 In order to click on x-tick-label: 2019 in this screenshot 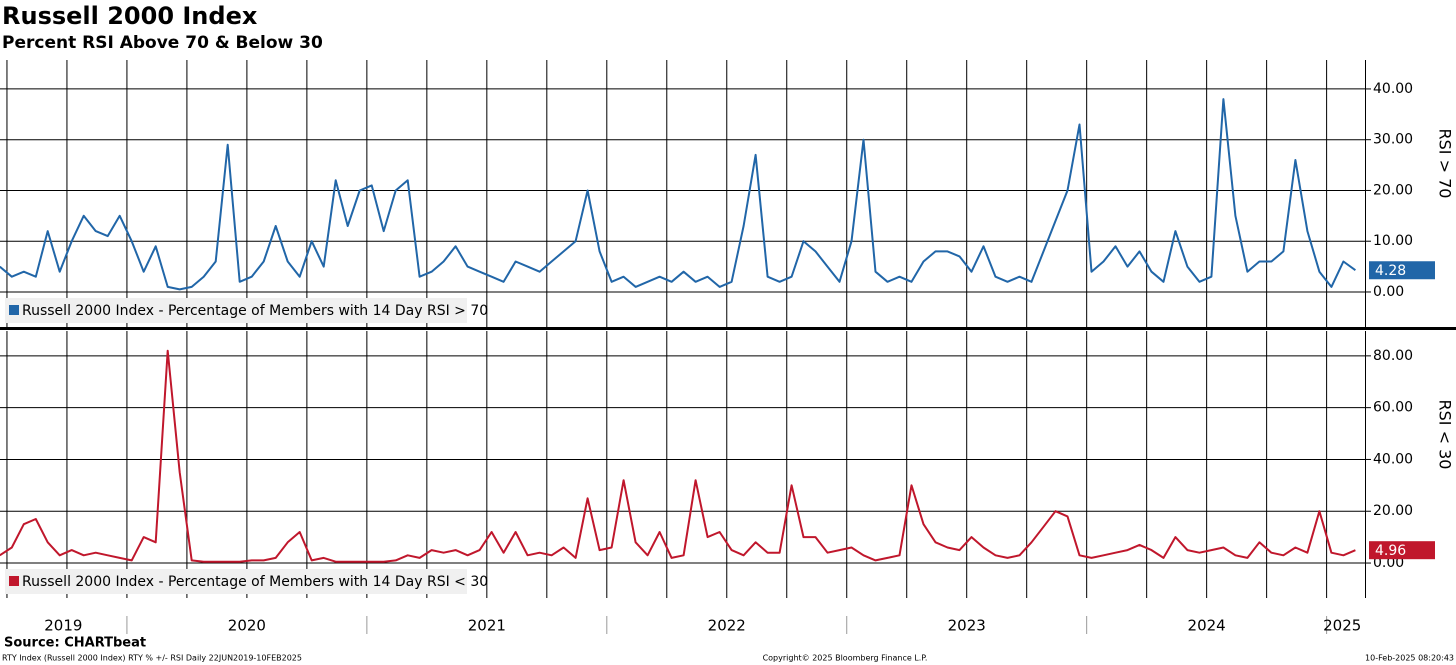, I will do `click(63, 626)`.